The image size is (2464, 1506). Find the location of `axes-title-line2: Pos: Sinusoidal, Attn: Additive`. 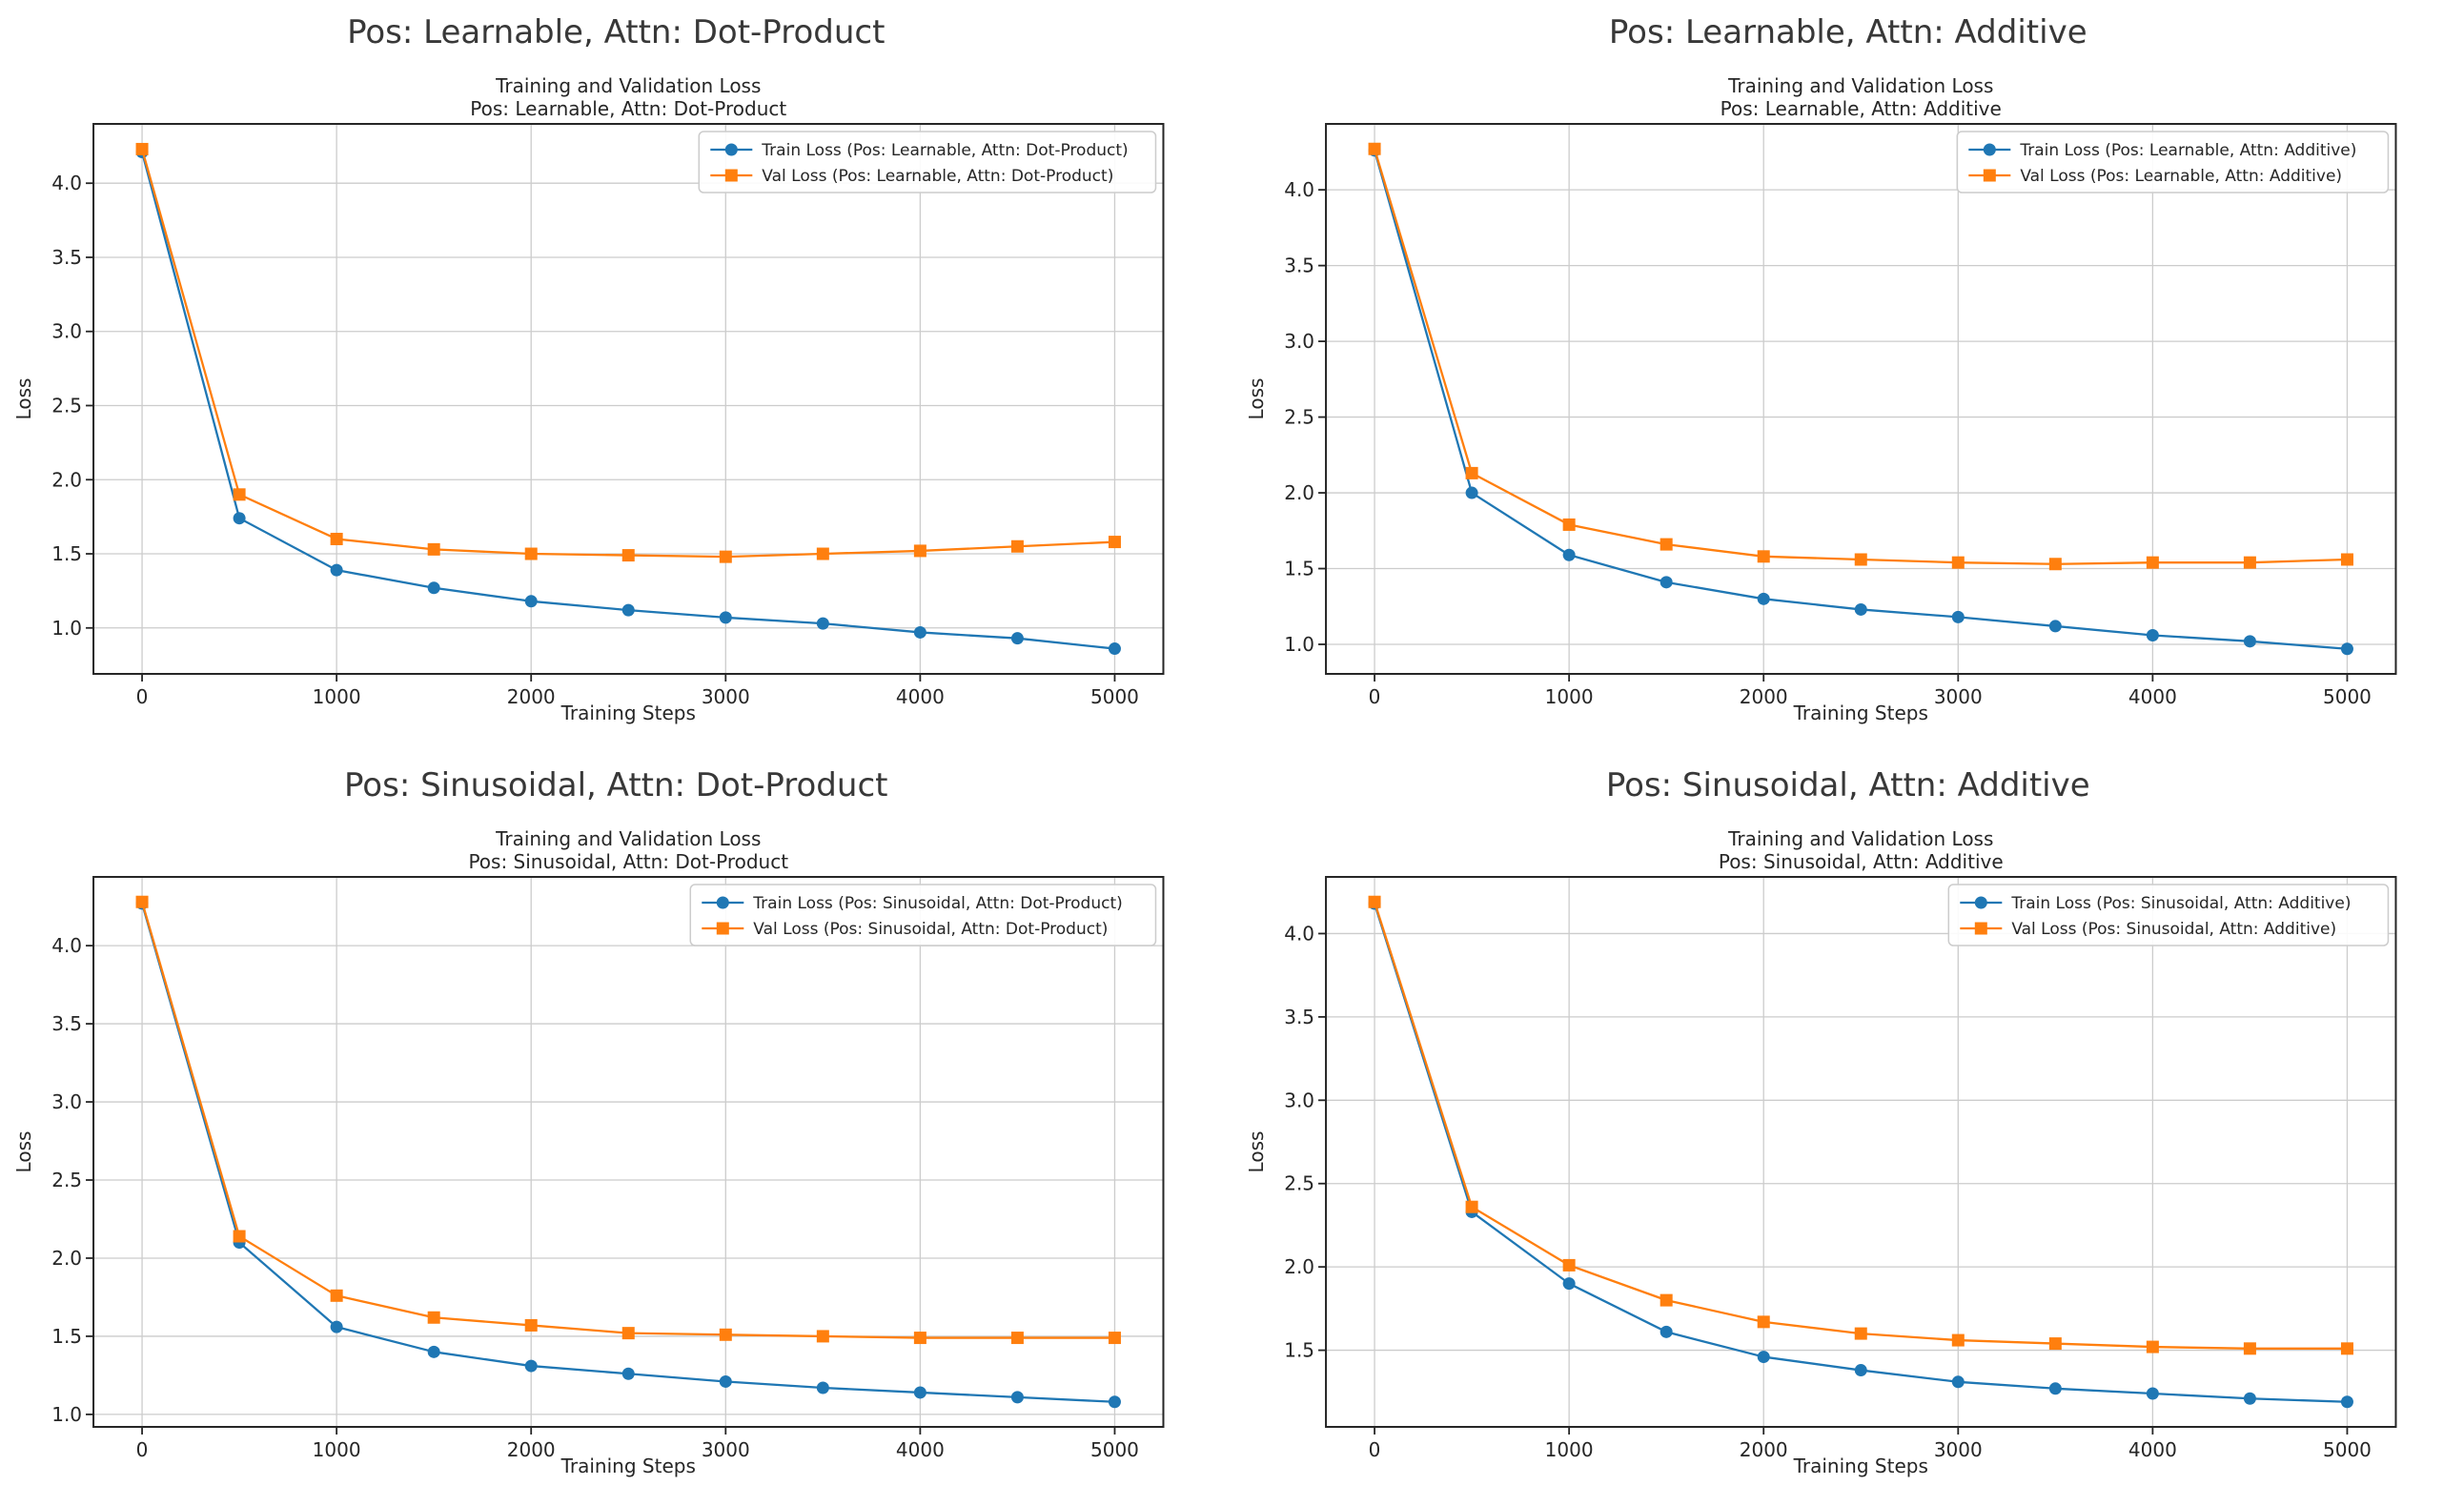

axes-title-line2: Pos: Sinusoidal, Attn: Additive is located at coordinates (1860, 861).